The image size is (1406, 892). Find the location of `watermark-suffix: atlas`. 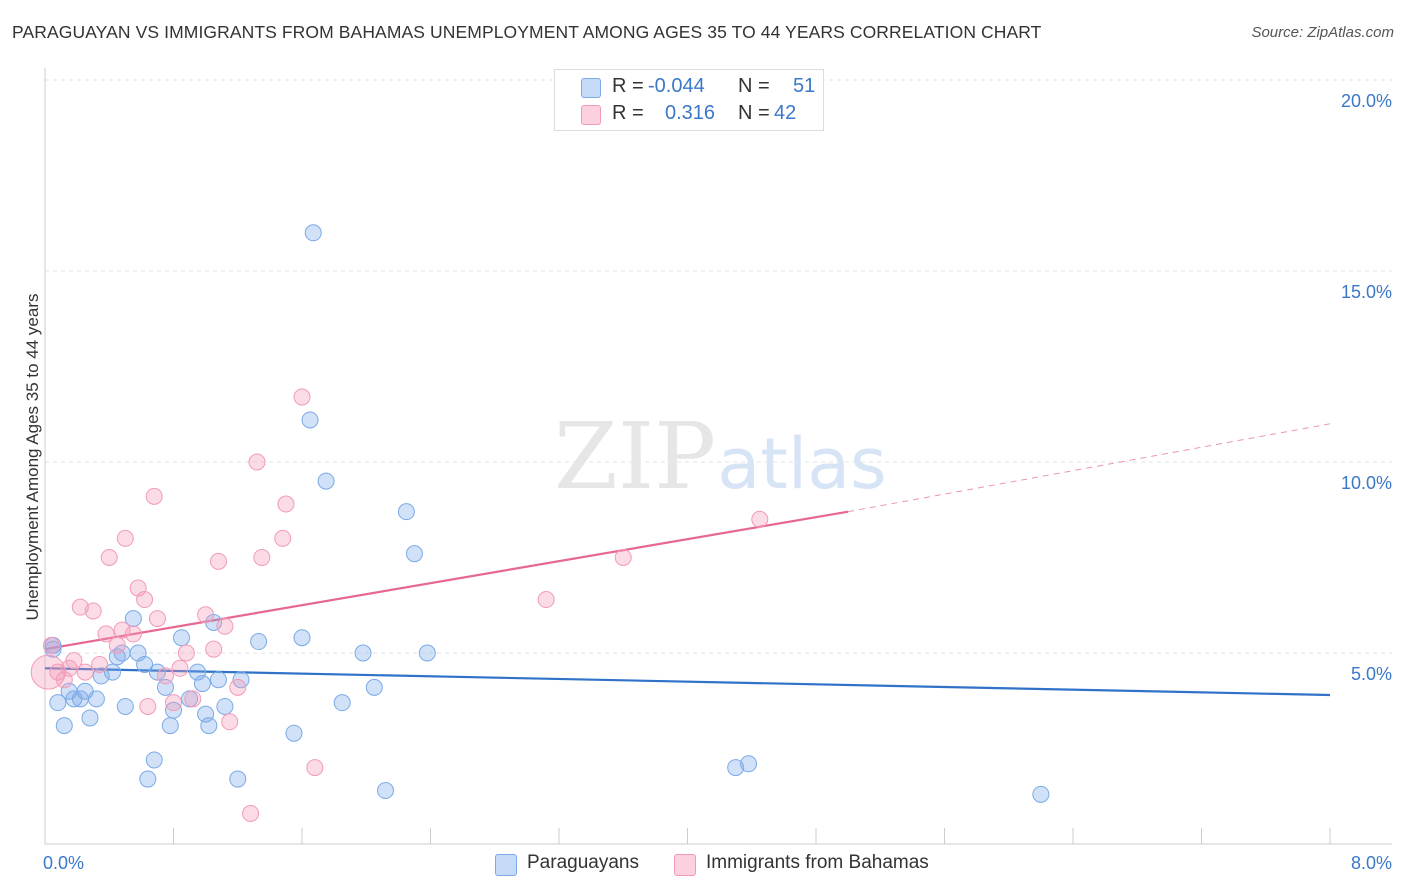

watermark-suffix: atlas is located at coordinates (801, 464).